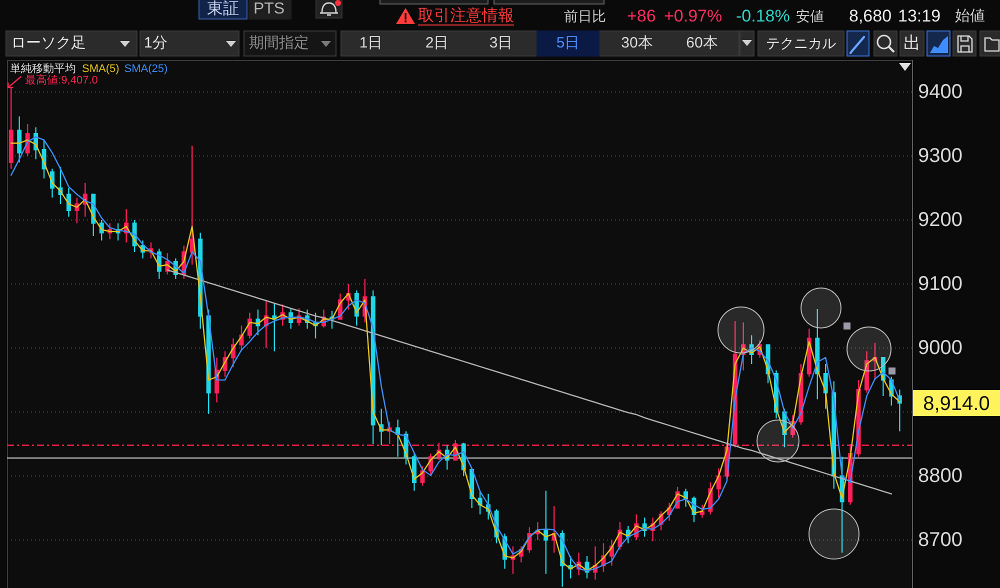 The width and height of the screenshot is (1000, 588). What do you see at coordinates (940, 476) in the screenshot?
I see `y-tick-label: 8800` at bounding box center [940, 476].